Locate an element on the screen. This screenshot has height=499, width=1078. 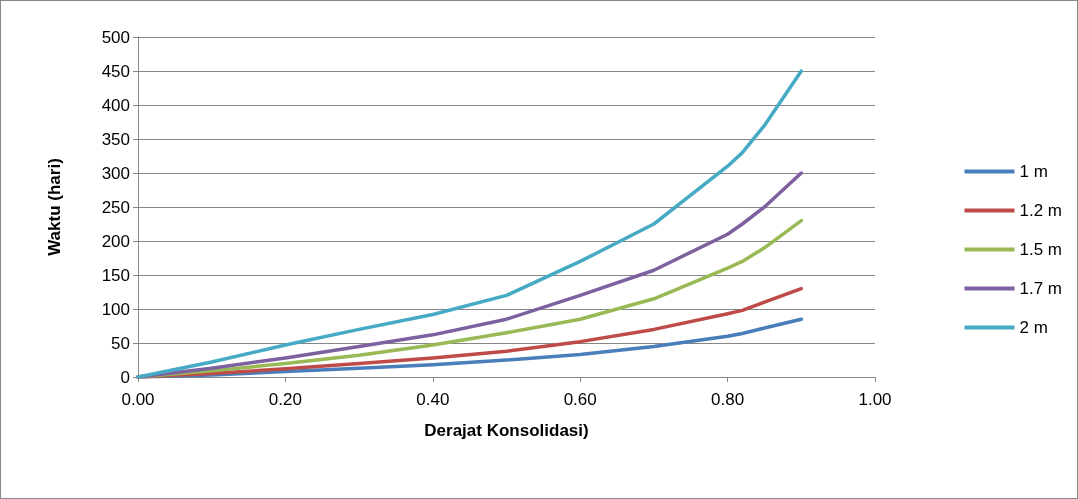
y-tick-label: 450 is located at coordinates (115, 71).